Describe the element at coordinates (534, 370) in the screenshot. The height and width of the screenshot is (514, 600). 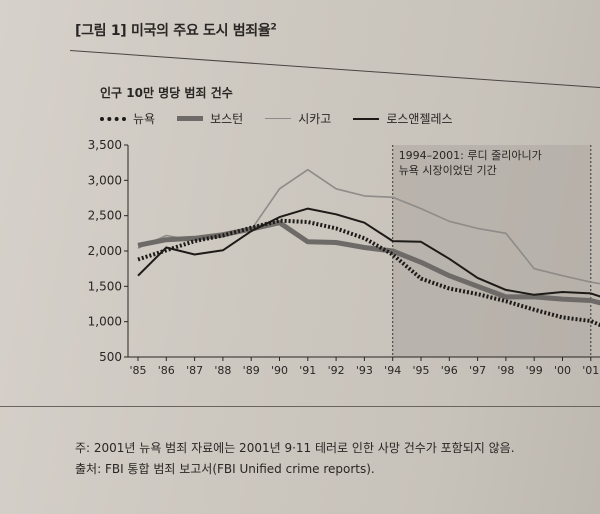
I see `x-tick-label: '99` at that location.